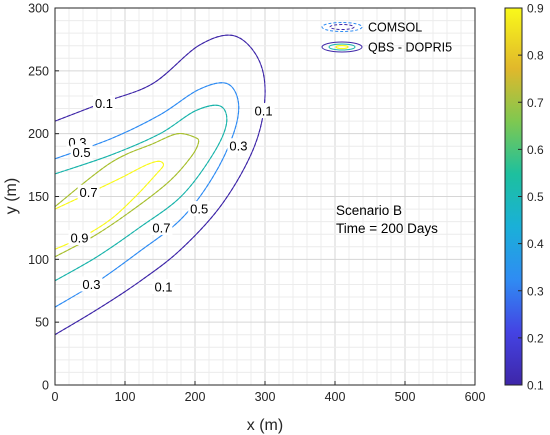 The width and height of the screenshot is (550, 435). I want to click on colorbar-ticks: 0.1 0.2 0.3 0.4 0.5 0.6 0.7 0.8 0.9, so click(531, 197).